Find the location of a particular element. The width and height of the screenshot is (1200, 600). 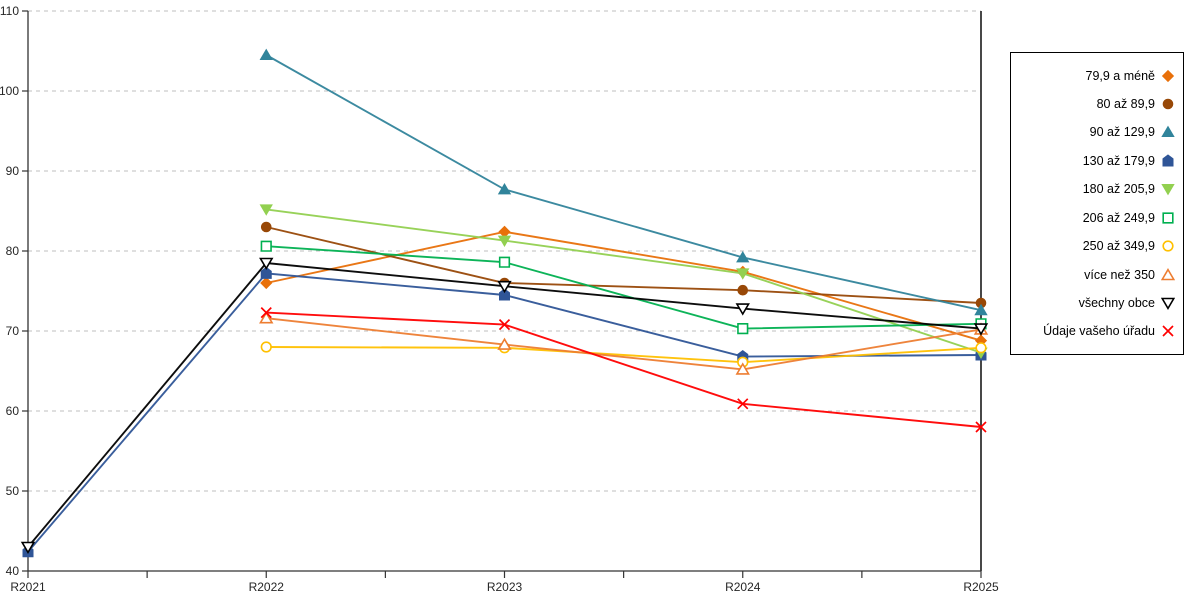

legend-item: 130 až 179,9 is located at coordinates (1097, 160).